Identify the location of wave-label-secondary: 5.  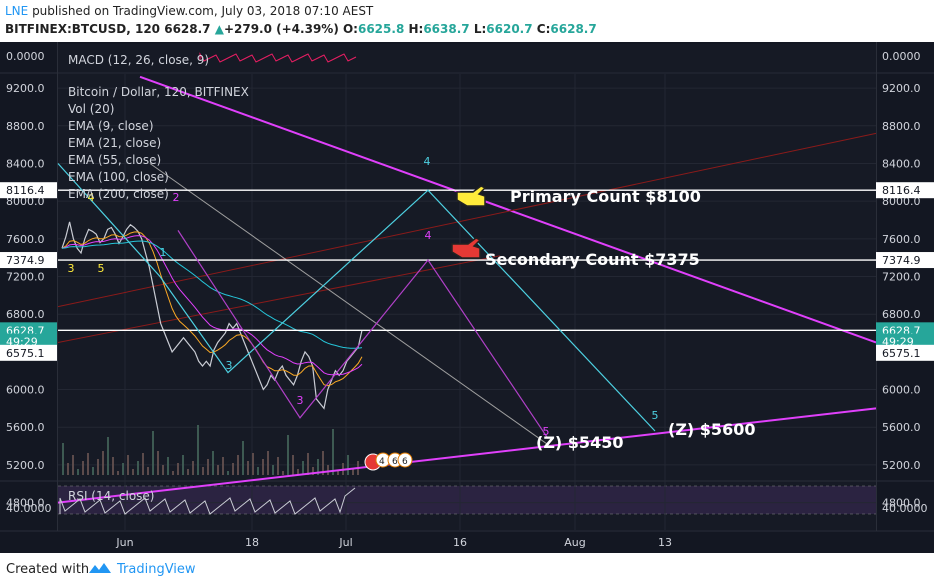
(546, 431).